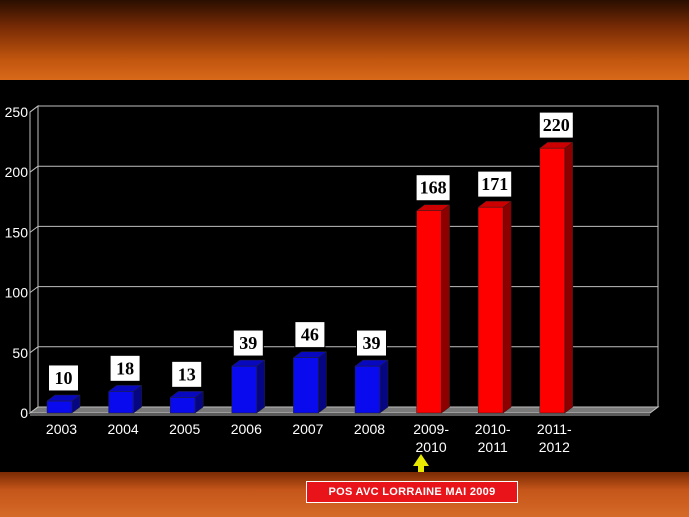 The height and width of the screenshot is (517, 689). What do you see at coordinates (412, 492) in the screenshot?
I see `annotation-label: POS AVC LORRAINE MAI 2009` at bounding box center [412, 492].